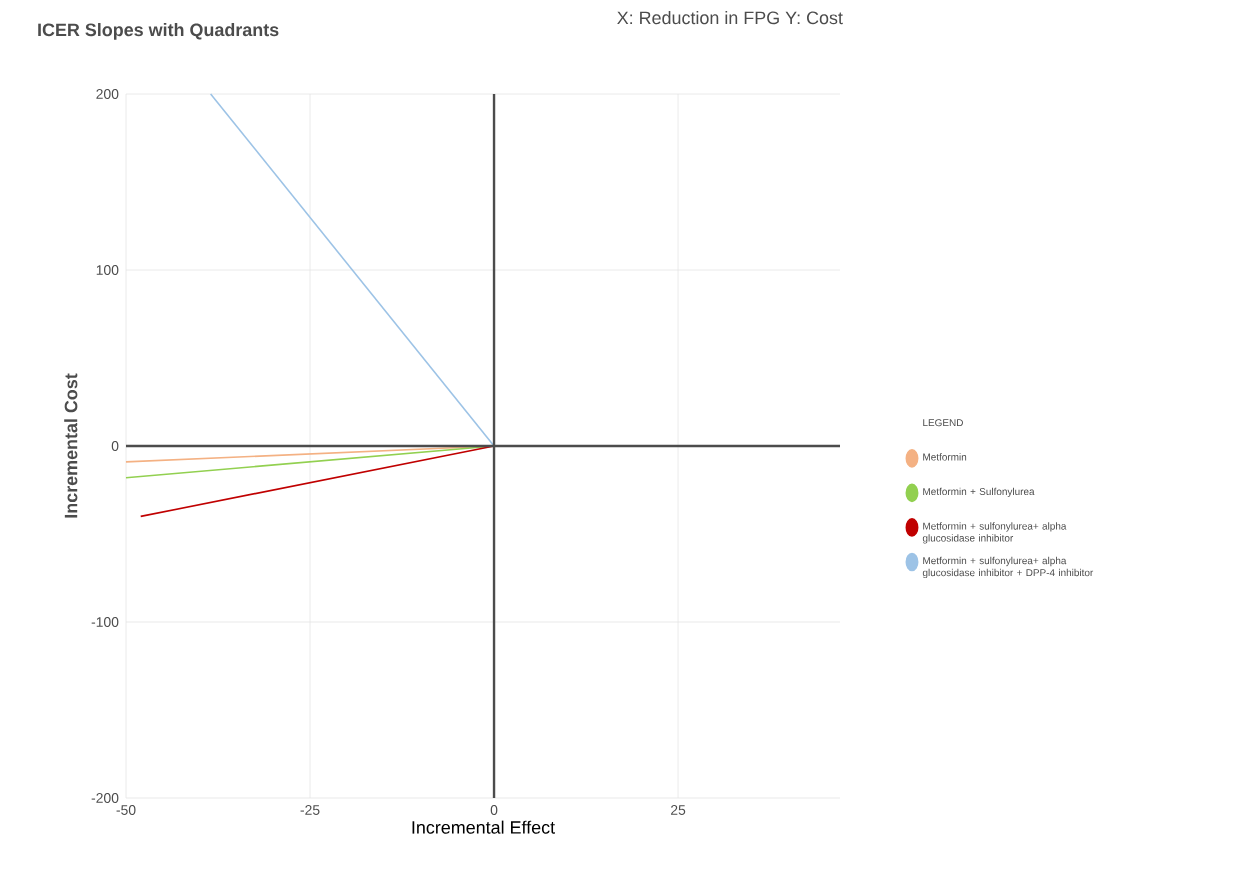  What do you see at coordinates (483, 827) in the screenshot?
I see `x-axis-title: Incremental Effect` at bounding box center [483, 827].